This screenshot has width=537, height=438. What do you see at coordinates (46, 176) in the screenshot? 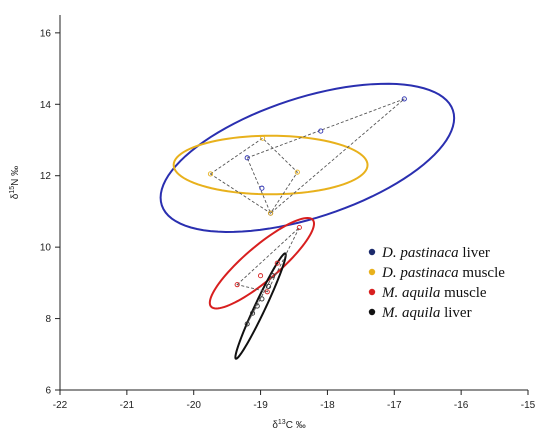
I see `y-tick-label: 12` at bounding box center [46, 176].